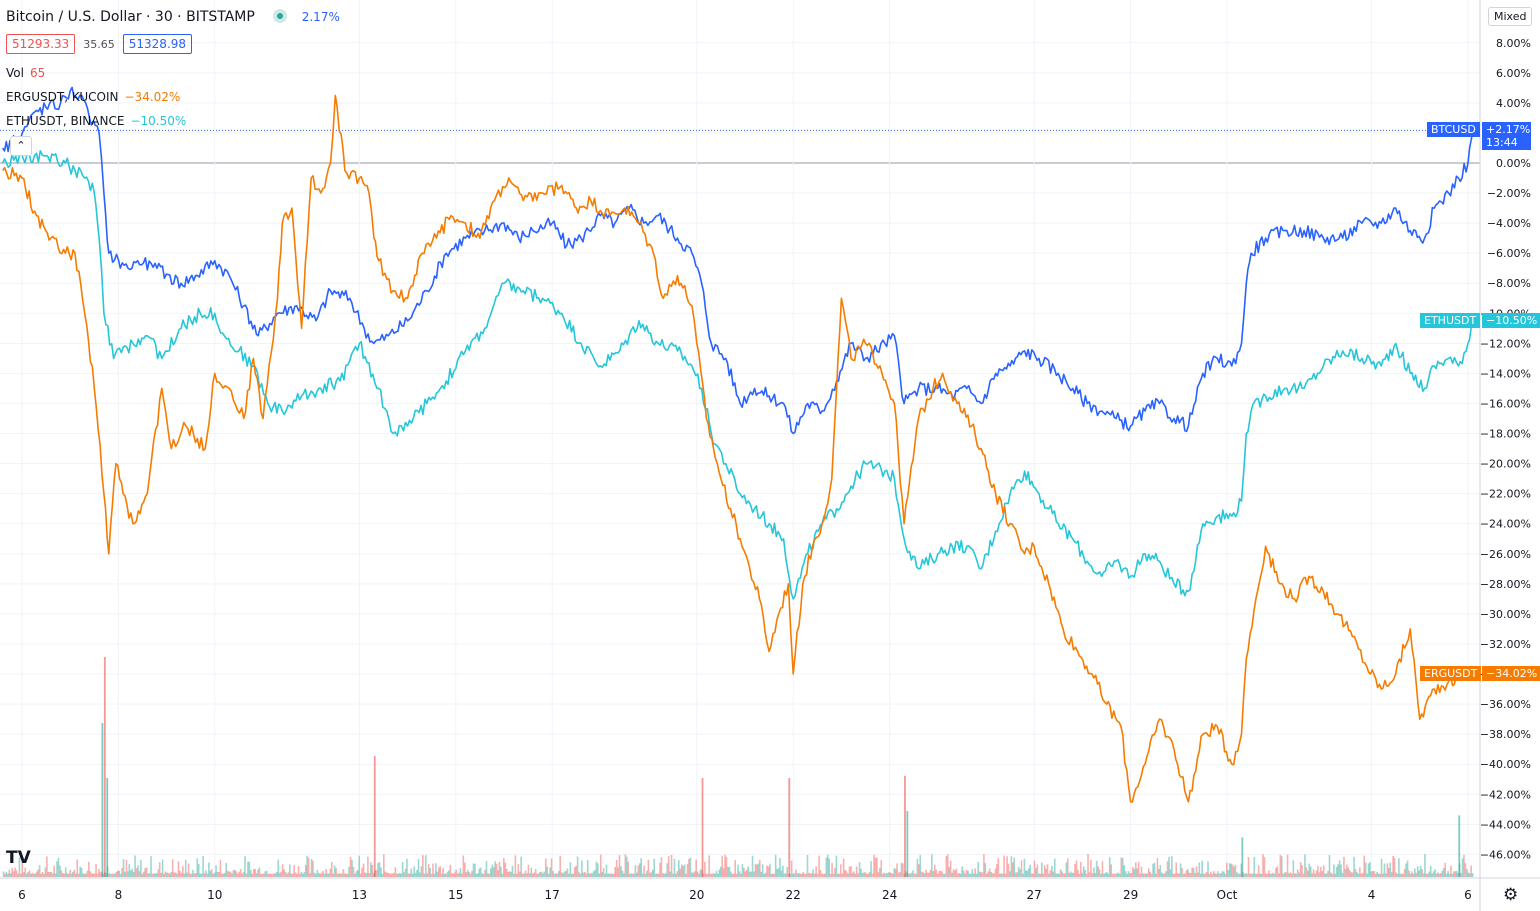 This screenshot has width=1540, height=911. What do you see at coordinates (1130, 895) in the screenshot?
I see `x-tick-label: 29` at bounding box center [1130, 895].